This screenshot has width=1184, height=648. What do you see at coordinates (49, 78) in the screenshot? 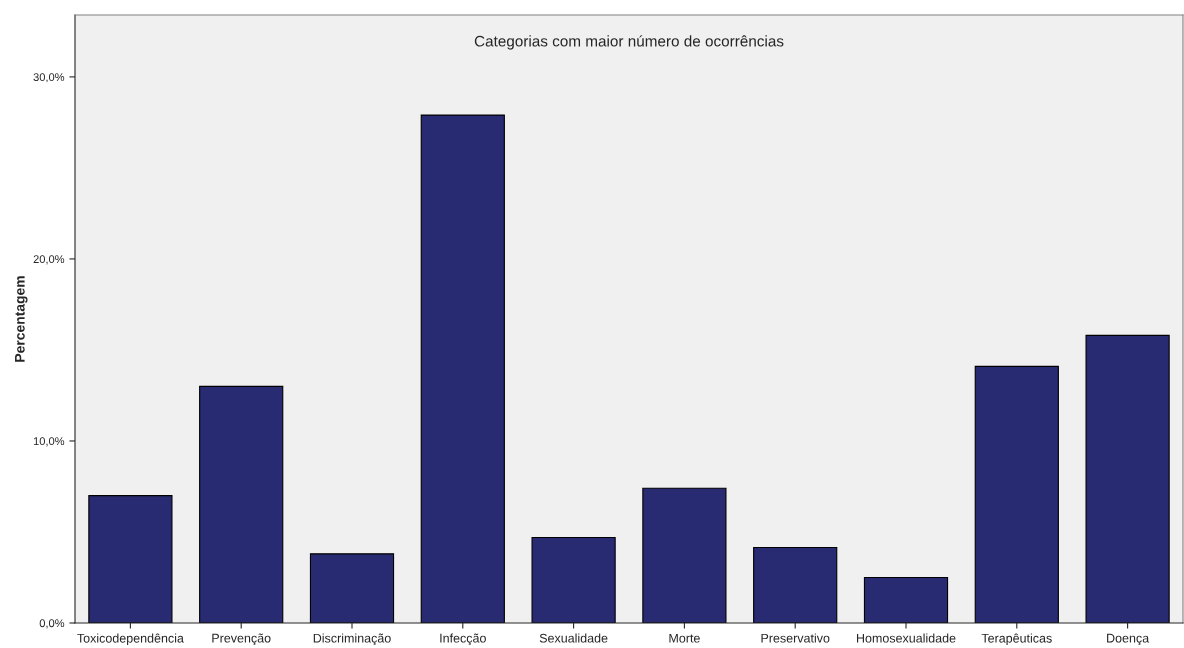
I see `y-tick-label: 30,0%` at bounding box center [49, 78].